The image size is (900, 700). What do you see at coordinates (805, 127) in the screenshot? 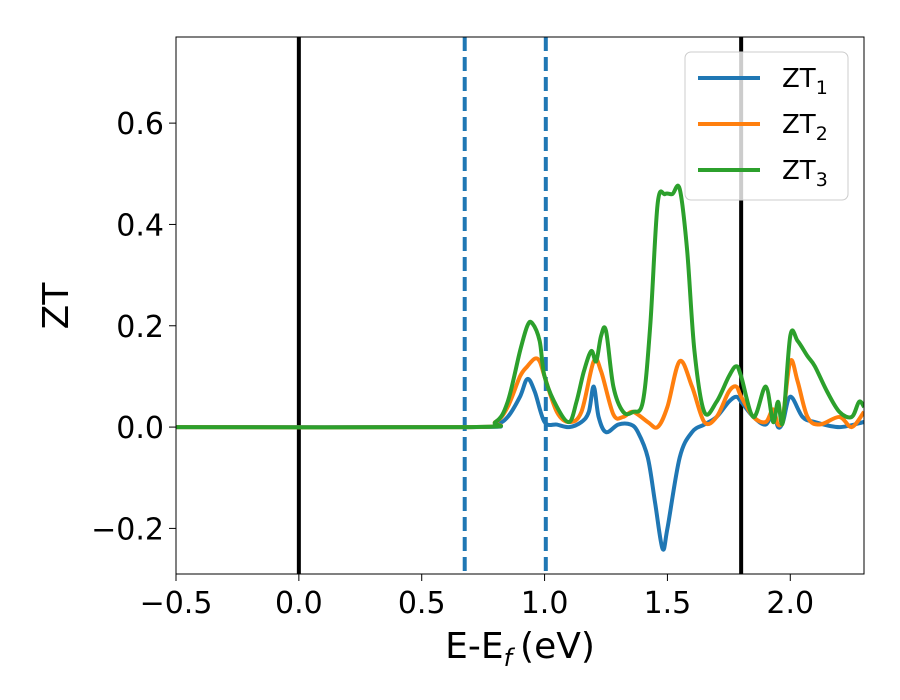
I see `legend-label-zt2: ZT2` at bounding box center [805, 127].